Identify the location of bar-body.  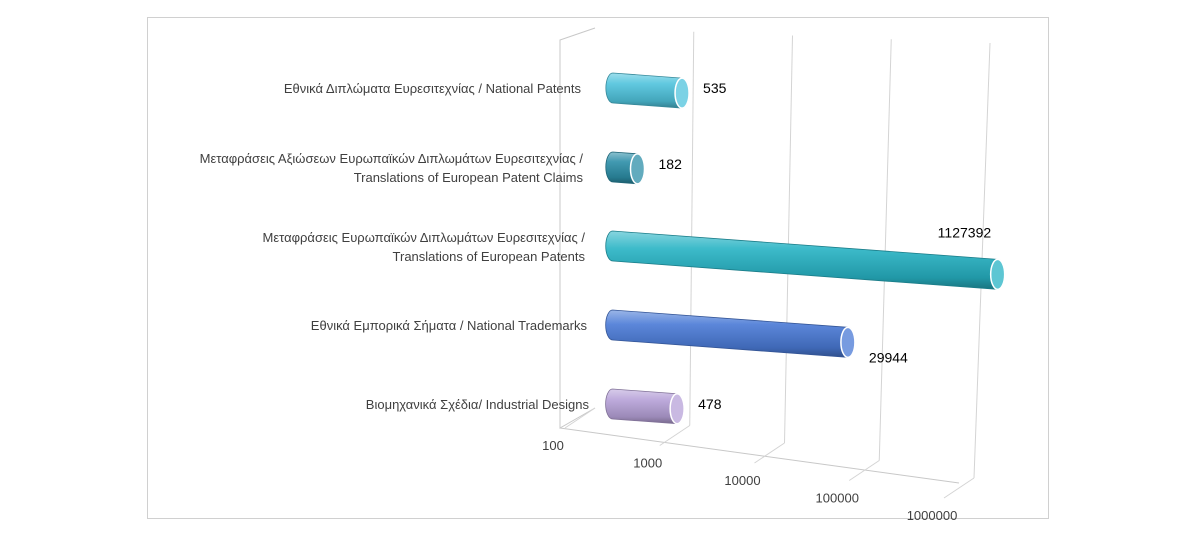
(730, 333).